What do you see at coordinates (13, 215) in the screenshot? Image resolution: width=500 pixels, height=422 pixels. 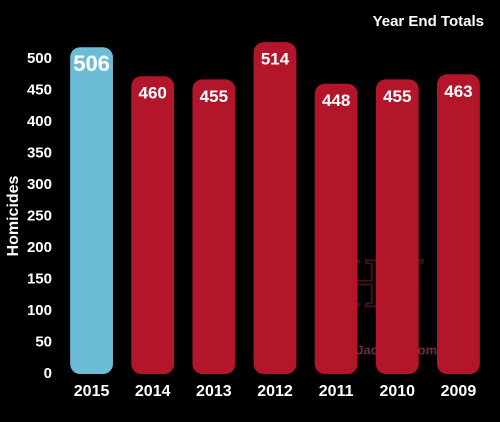 I see `y-axis-label: Homicides` at bounding box center [13, 215].